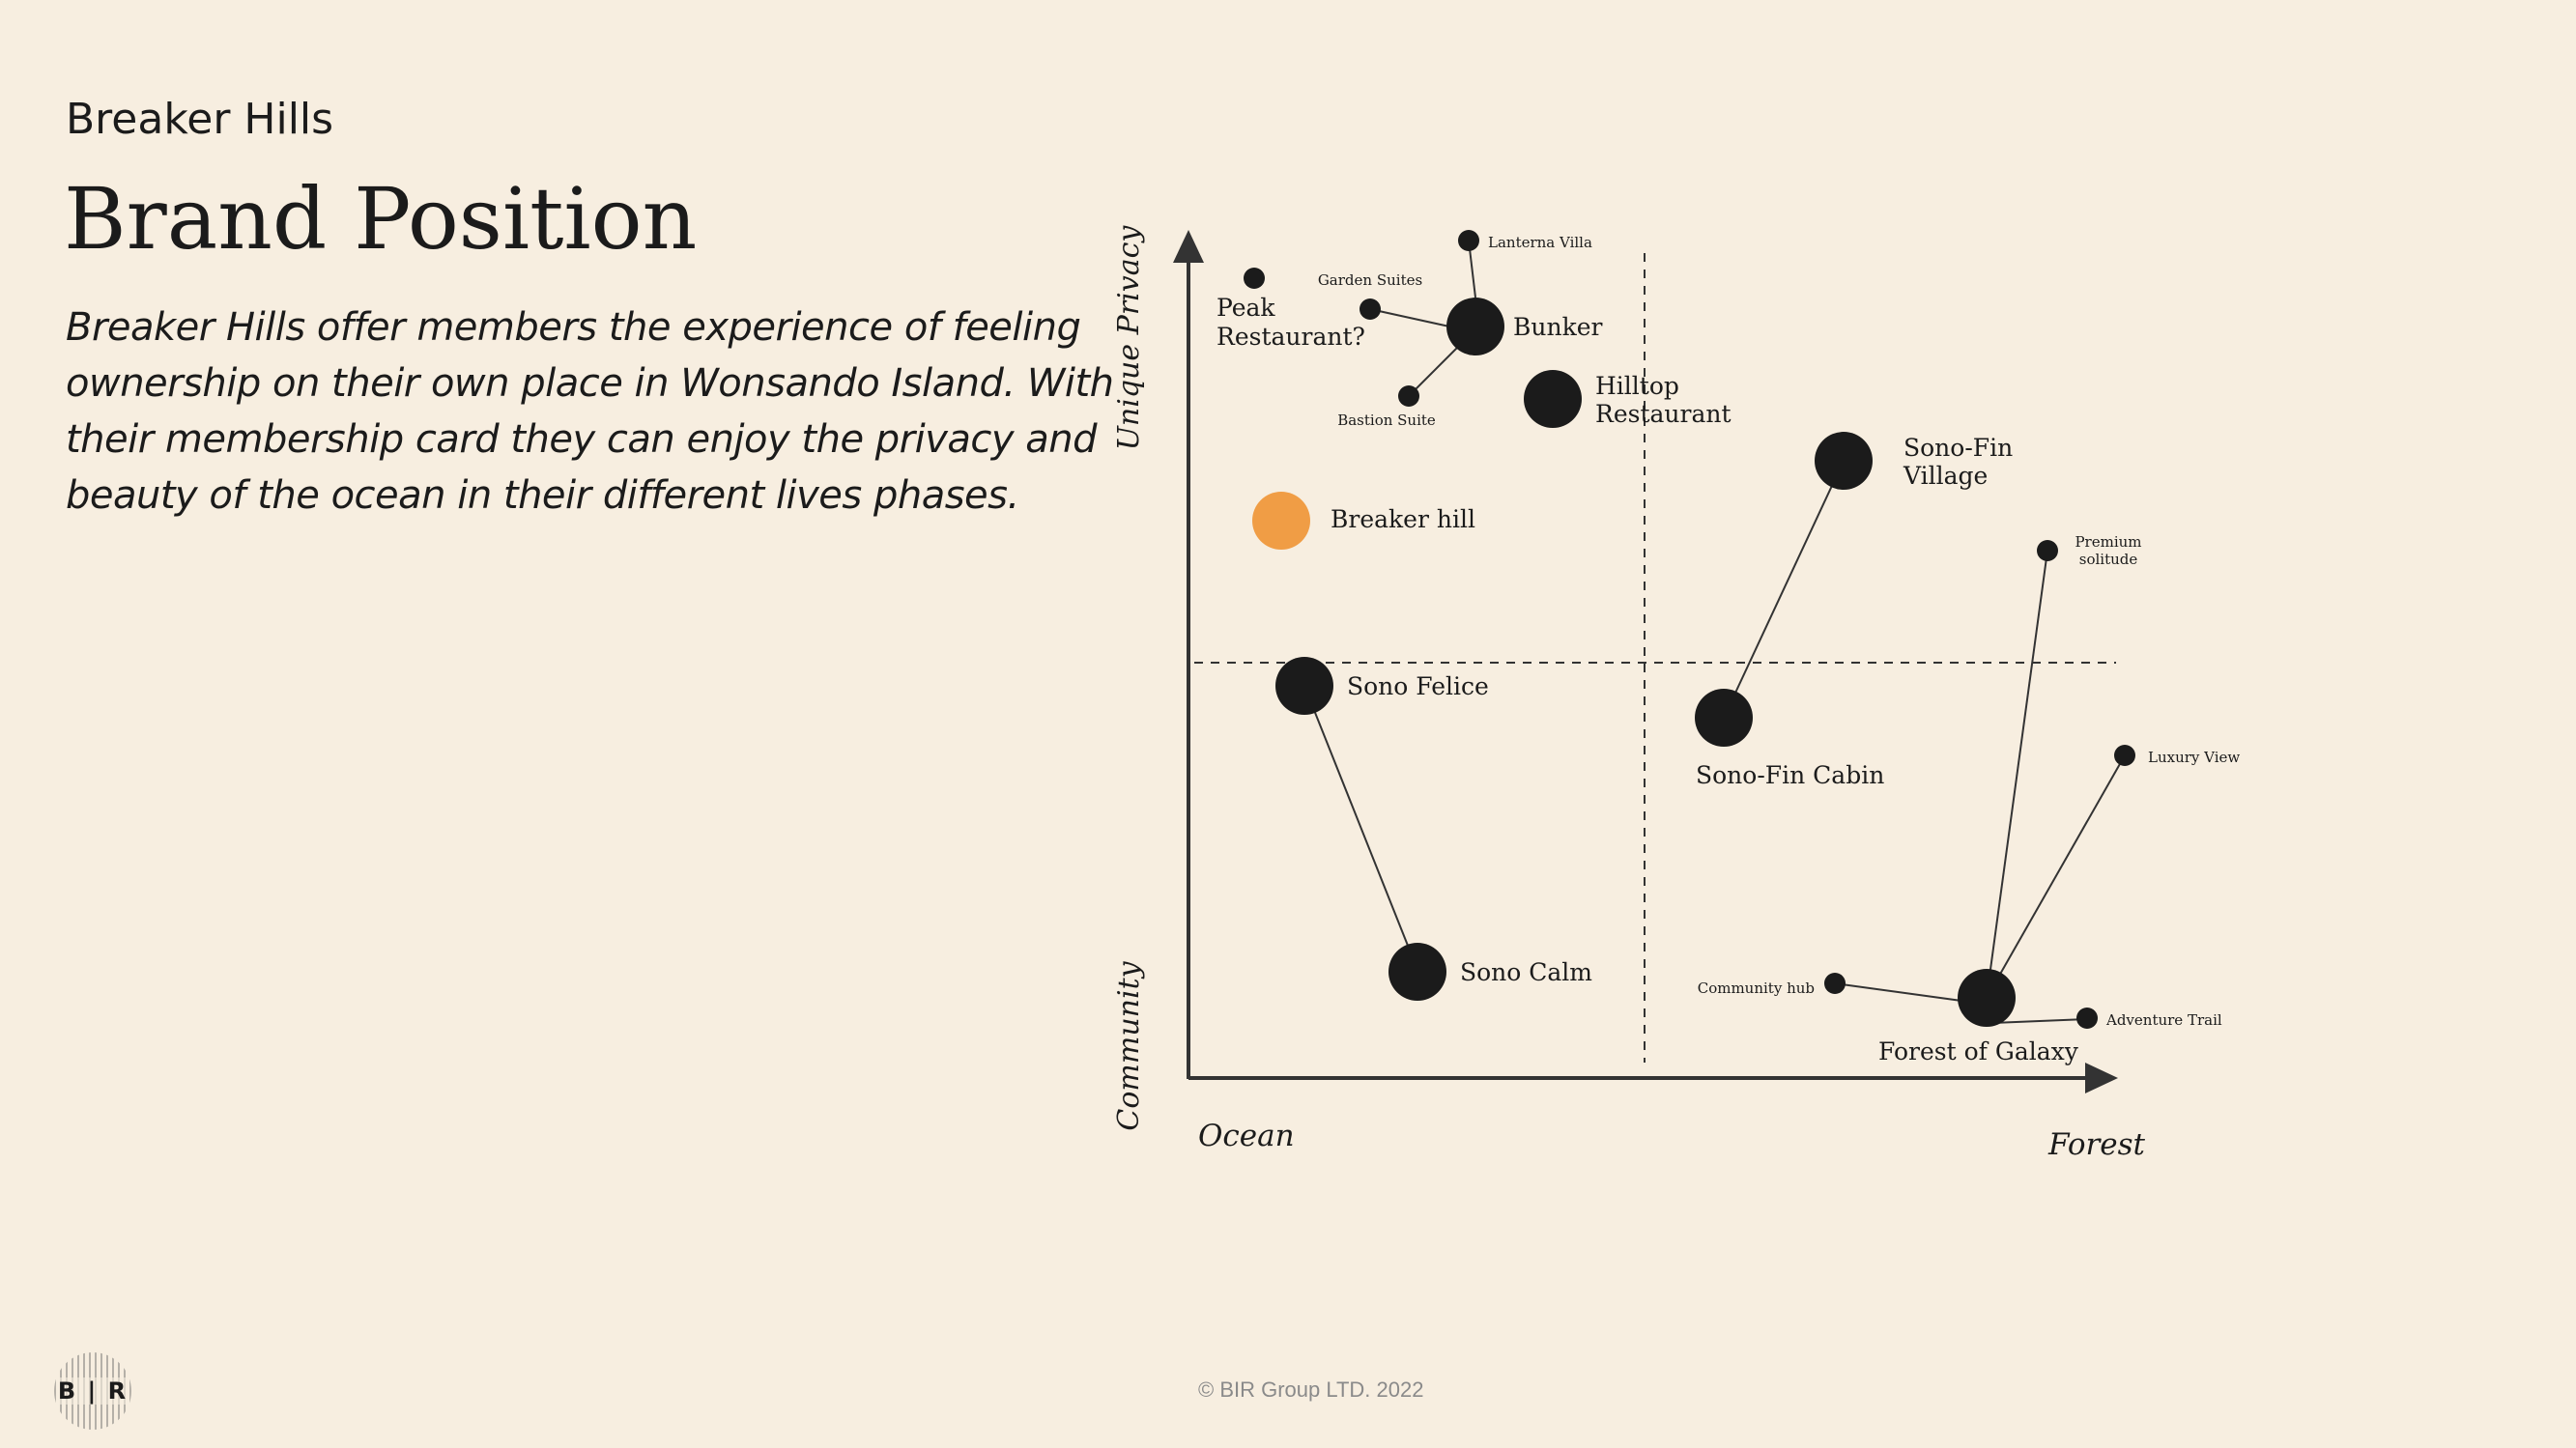 The image size is (2576, 1448). Describe the element at coordinates (1540, 242) in the screenshot. I see `label-lanterna-villa: Lanterna Villa` at that location.